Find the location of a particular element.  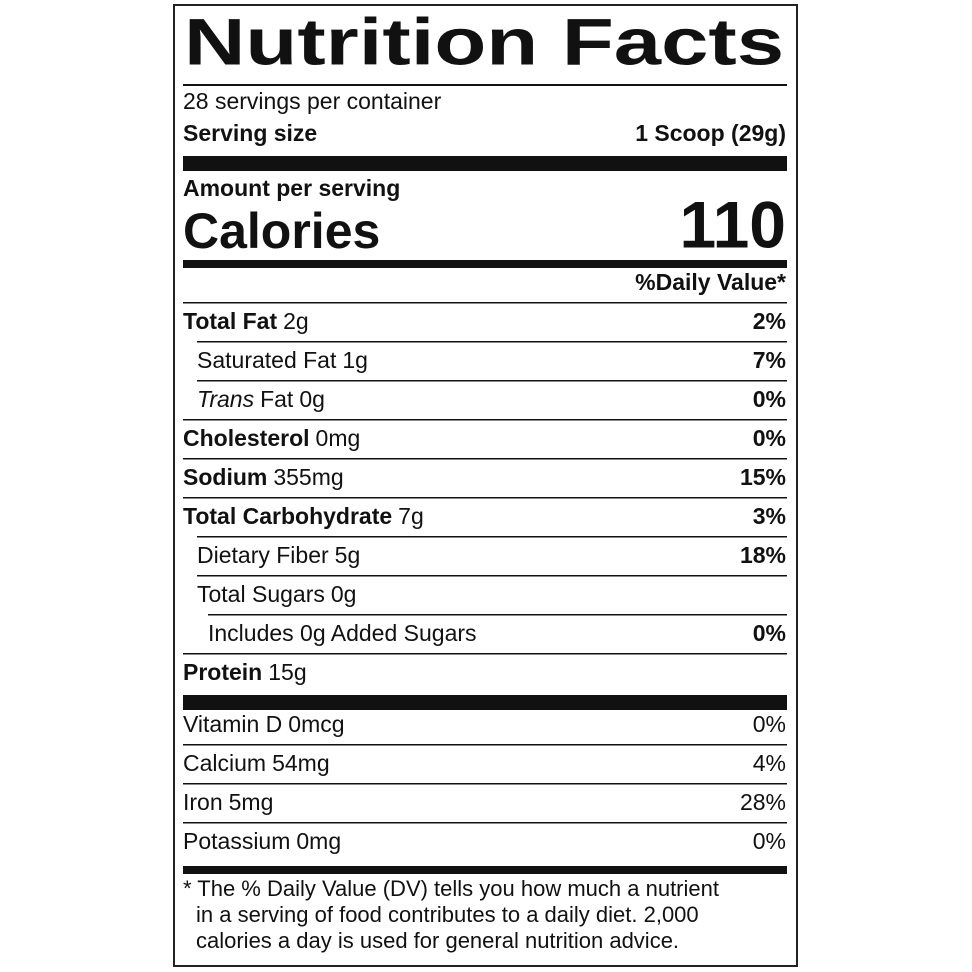

nutrient: Vitamin D 0mcg is located at coordinates (264, 724).